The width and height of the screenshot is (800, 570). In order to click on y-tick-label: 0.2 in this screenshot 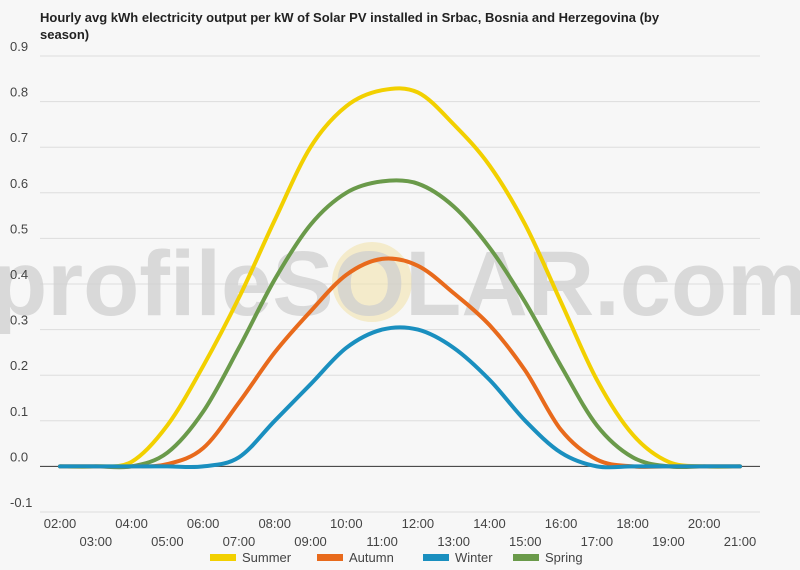, I will do `click(19, 365)`.